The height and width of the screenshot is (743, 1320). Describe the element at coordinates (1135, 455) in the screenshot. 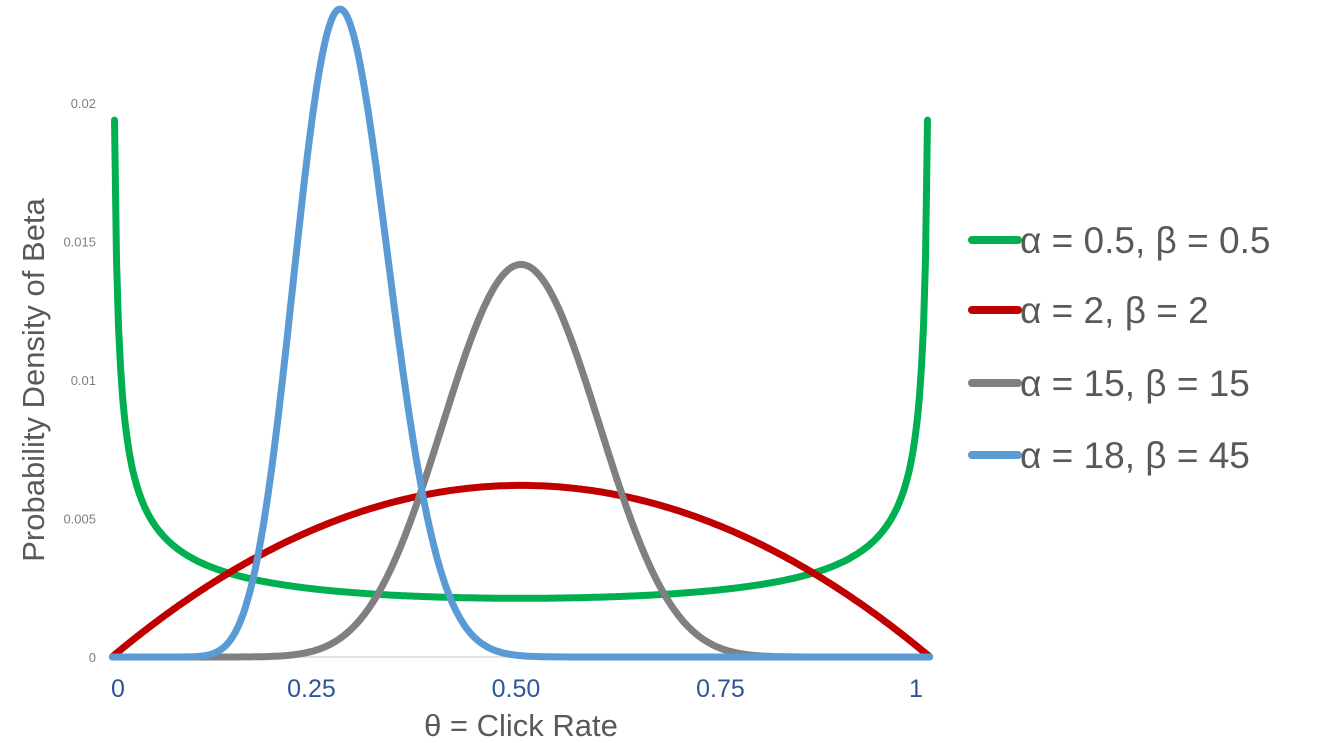

I see `legend-label: α = 18, β = 45` at that location.